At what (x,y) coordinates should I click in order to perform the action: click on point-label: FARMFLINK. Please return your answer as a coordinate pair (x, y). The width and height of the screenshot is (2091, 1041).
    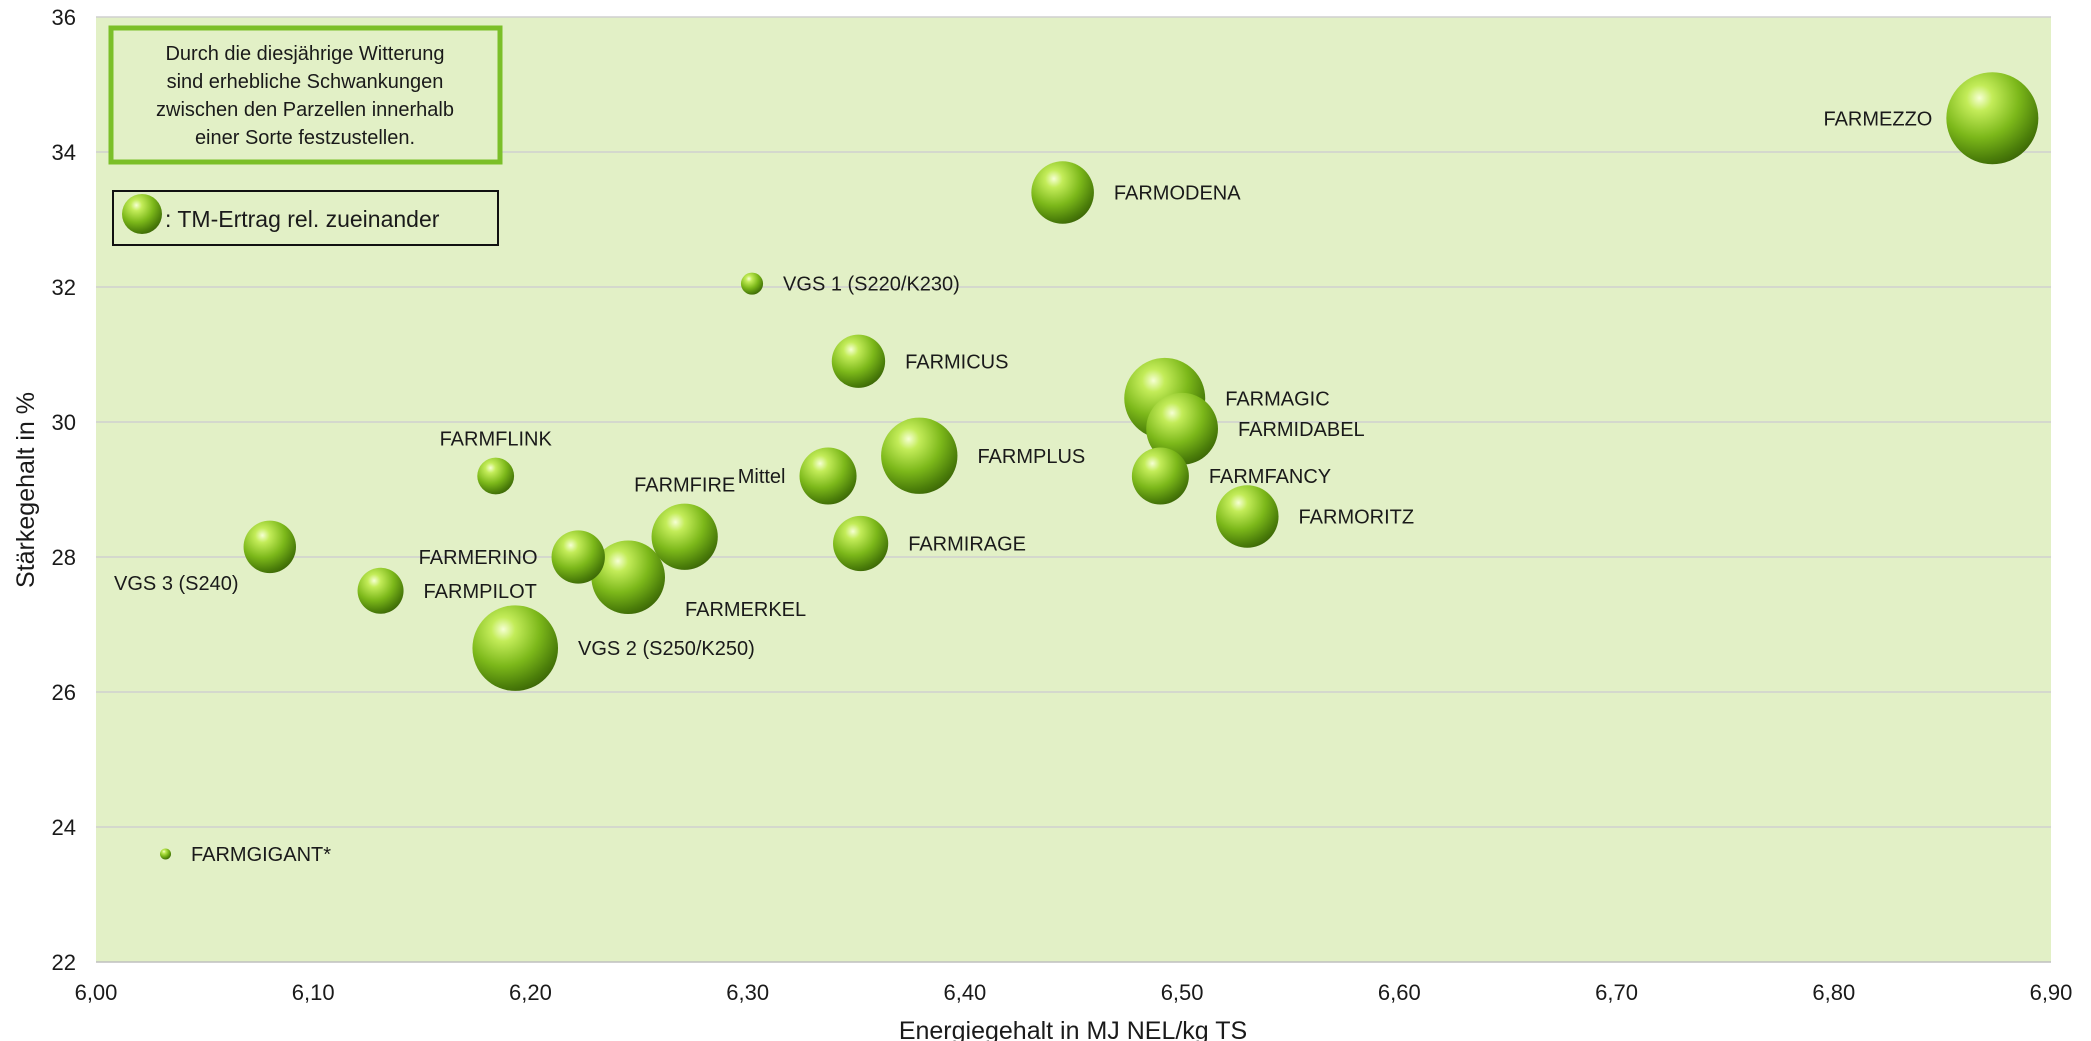
    Looking at the image, I should click on (496, 440).